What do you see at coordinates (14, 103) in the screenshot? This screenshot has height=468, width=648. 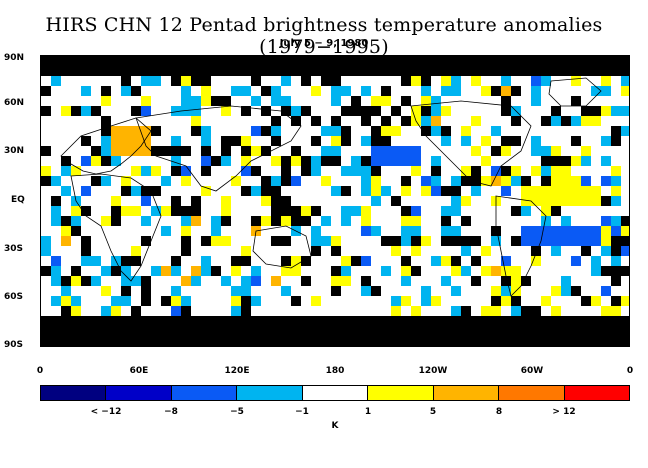 I see `lat-label-60n: 60N` at bounding box center [14, 103].